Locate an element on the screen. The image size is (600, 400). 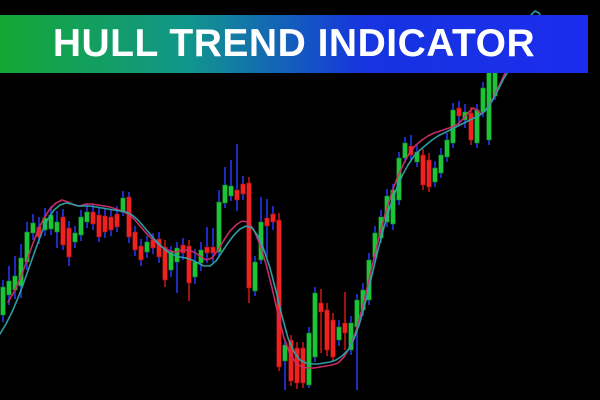
title-banner: HULL TREND INDICATOR is located at coordinates (294, 44).